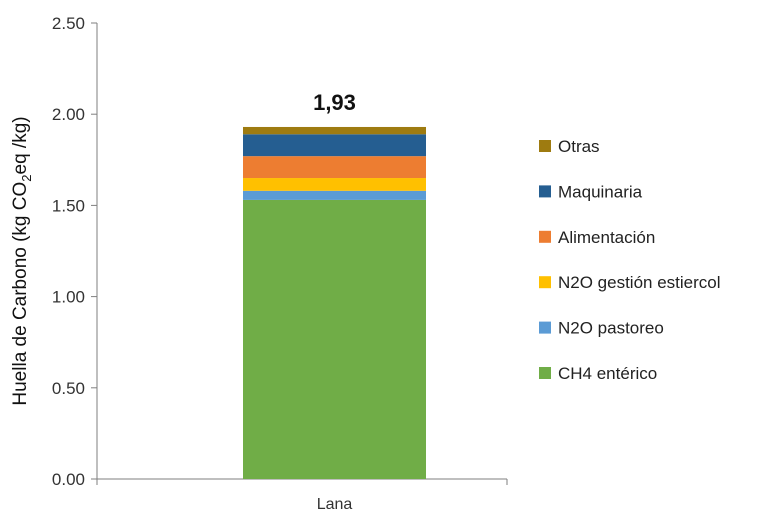 The height and width of the screenshot is (520, 768). Describe the element at coordinates (334, 339) in the screenshot. I see `bar-segment-ch4-ent-rico` at that location.